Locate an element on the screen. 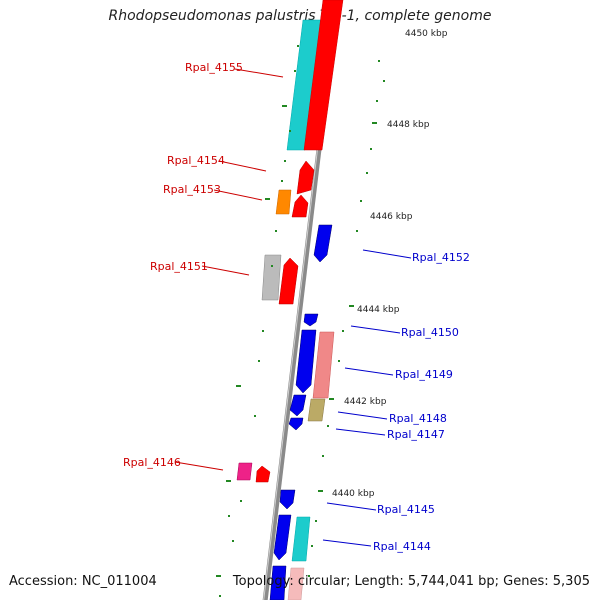 The image size is (600, 600). gene-label-rpal-4145: Rpal_4145 is located at coordinates (406, 509).